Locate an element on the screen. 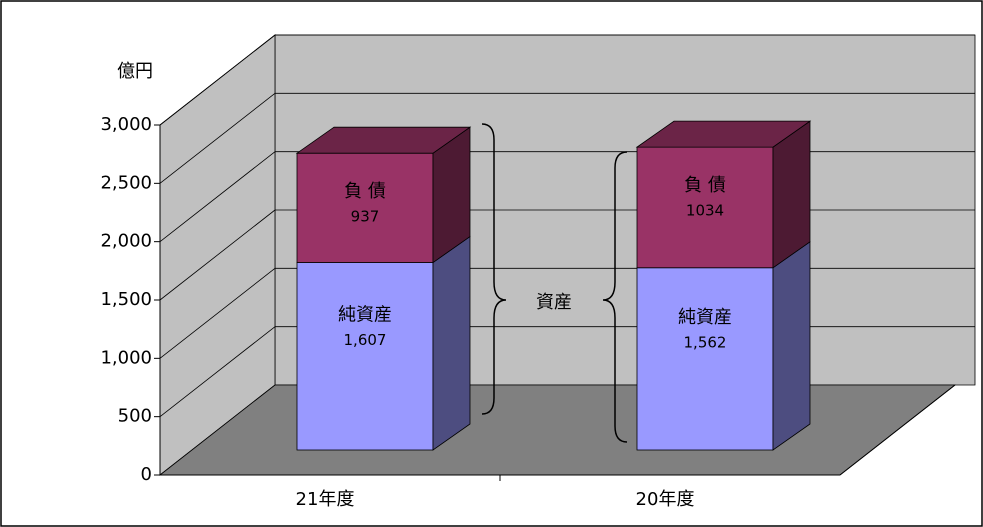 The width and height of the screenshot is (983, 527). y-tick-label: 3,000 is located at coordinates (126, 124).